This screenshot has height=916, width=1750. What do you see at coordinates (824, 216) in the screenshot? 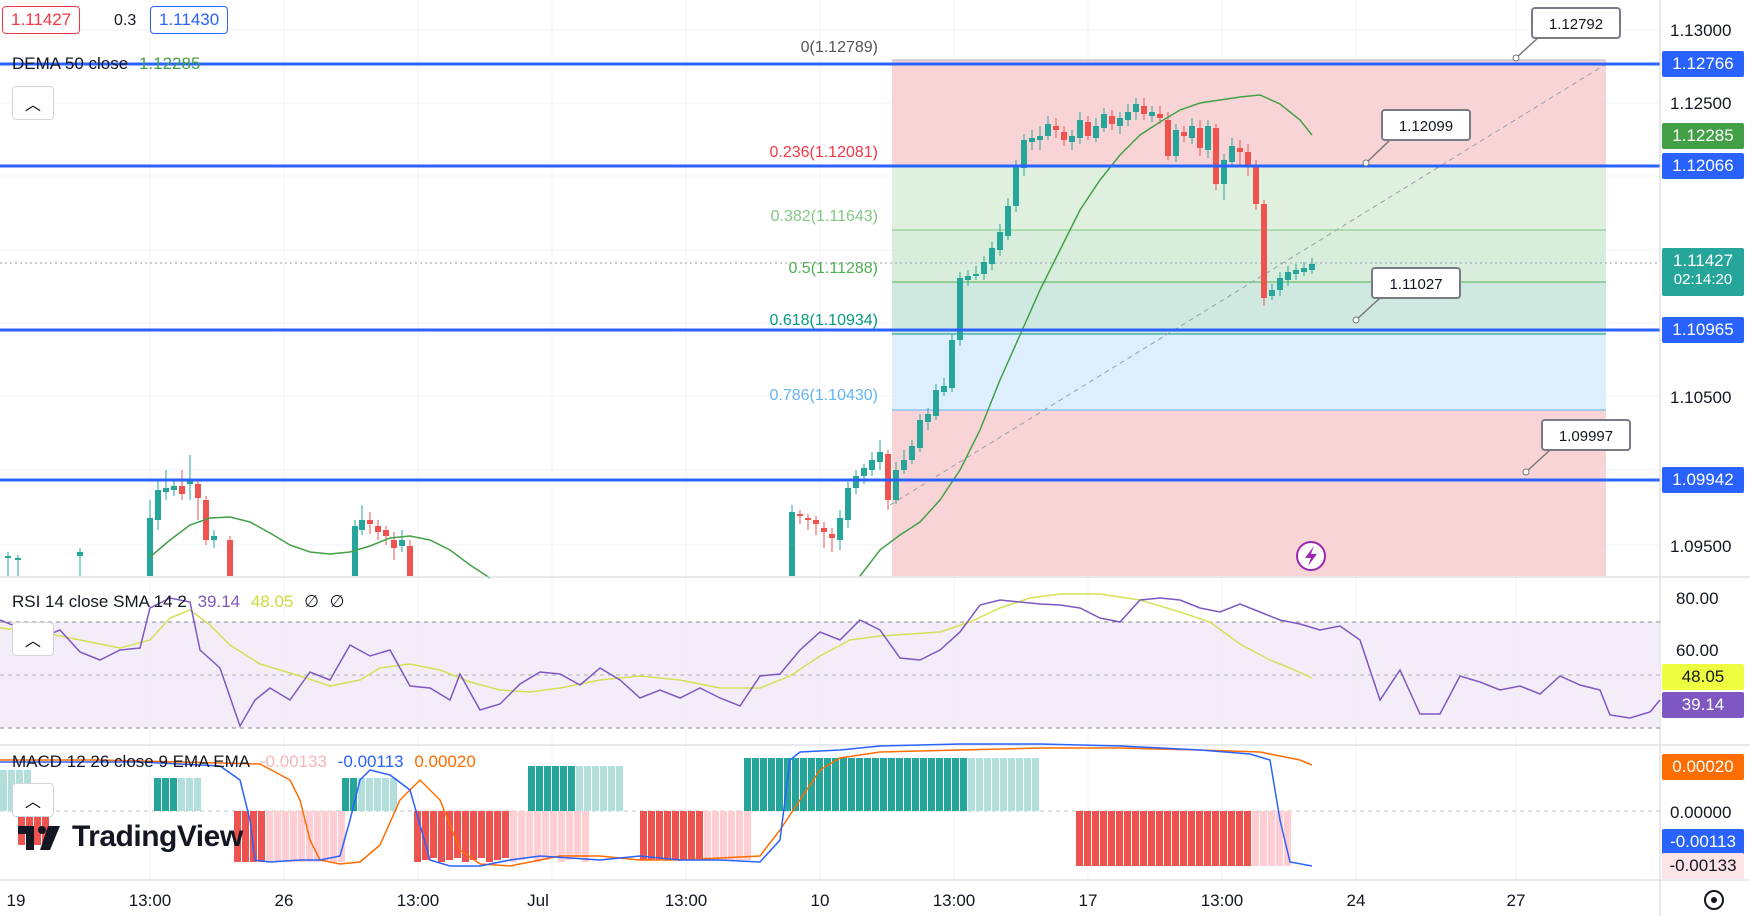
I see `fib-label-382: 0.382(1.11643)` at bounding box center [824, 216].